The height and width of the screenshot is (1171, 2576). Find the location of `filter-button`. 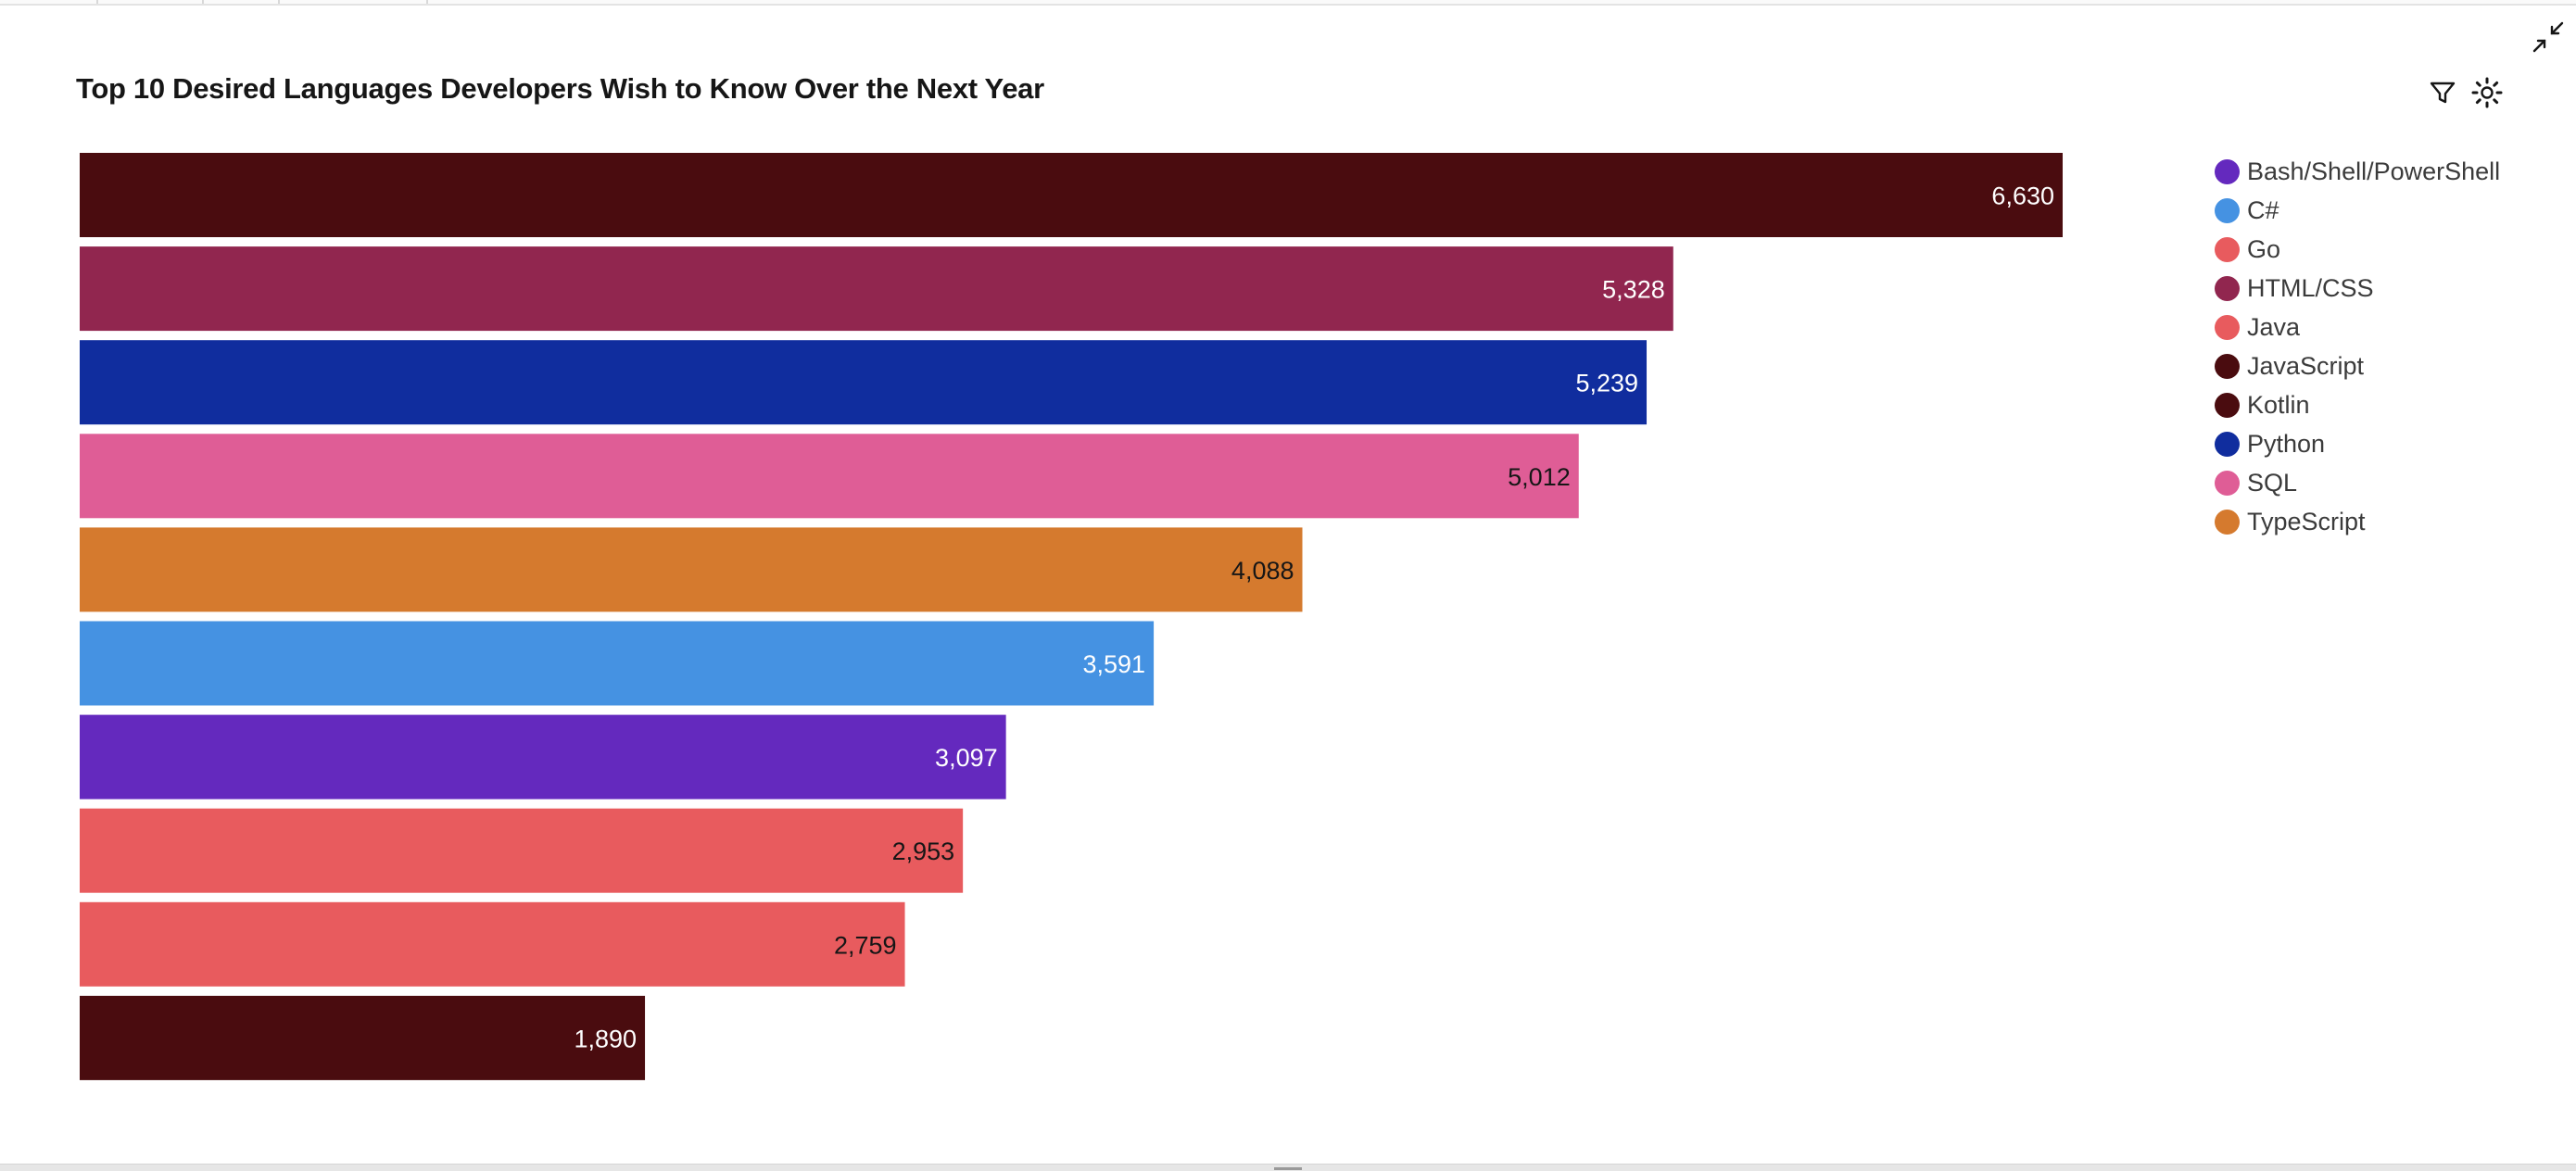

filter-button is located at coordinates (2442, 93).